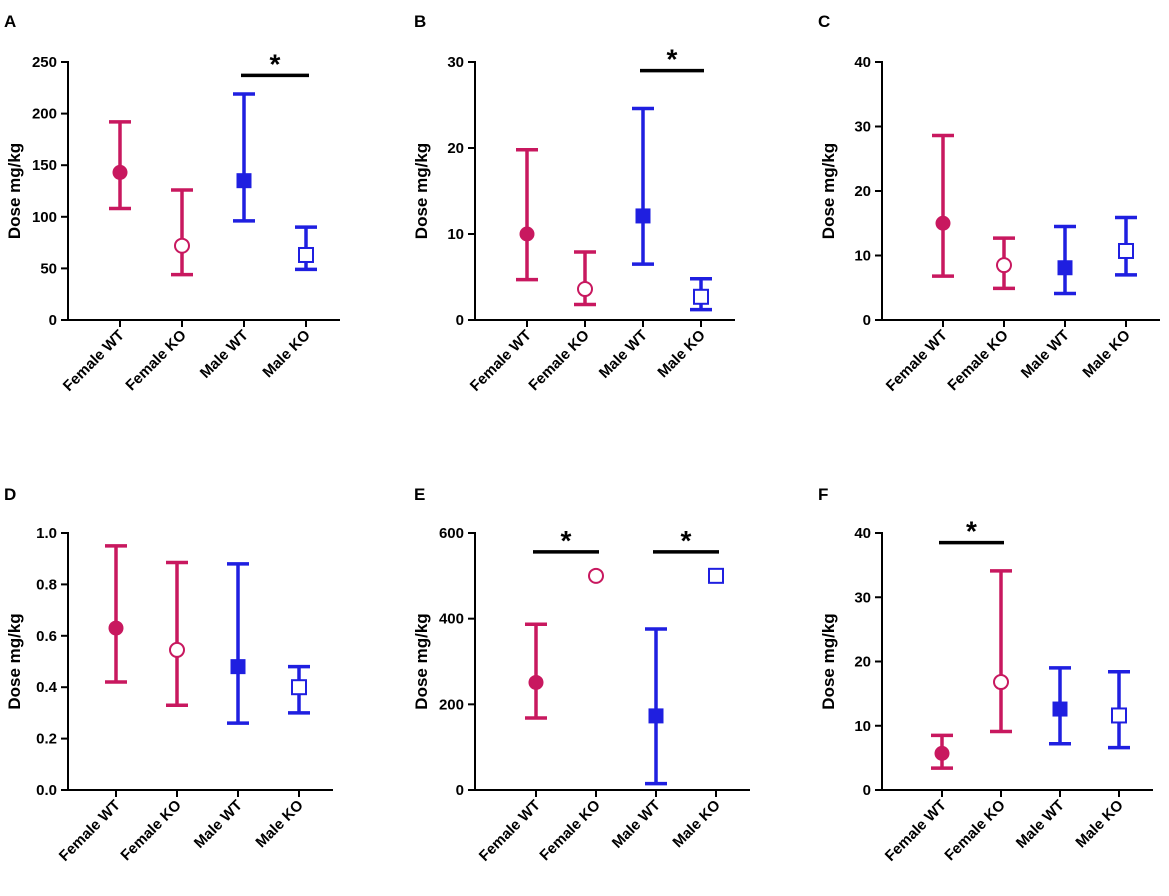 This screenshot has width=1169, height=896. I want to click on y-tick-label: 150, so click(44, 165).